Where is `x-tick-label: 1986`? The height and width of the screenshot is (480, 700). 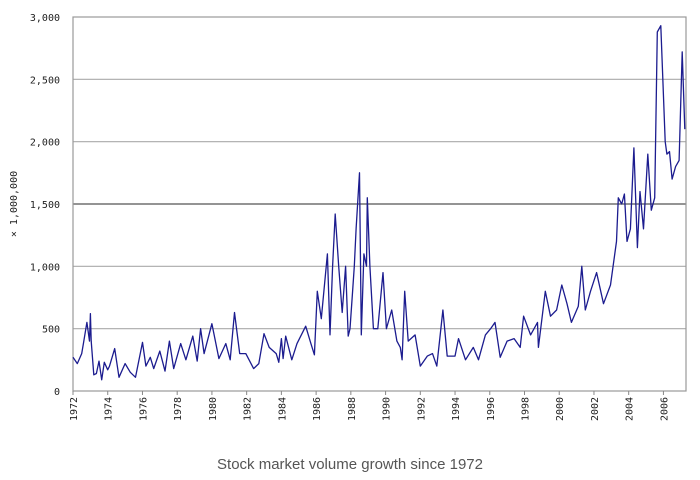
x-tick-label: 1986 is located at coordinates (317, 409).